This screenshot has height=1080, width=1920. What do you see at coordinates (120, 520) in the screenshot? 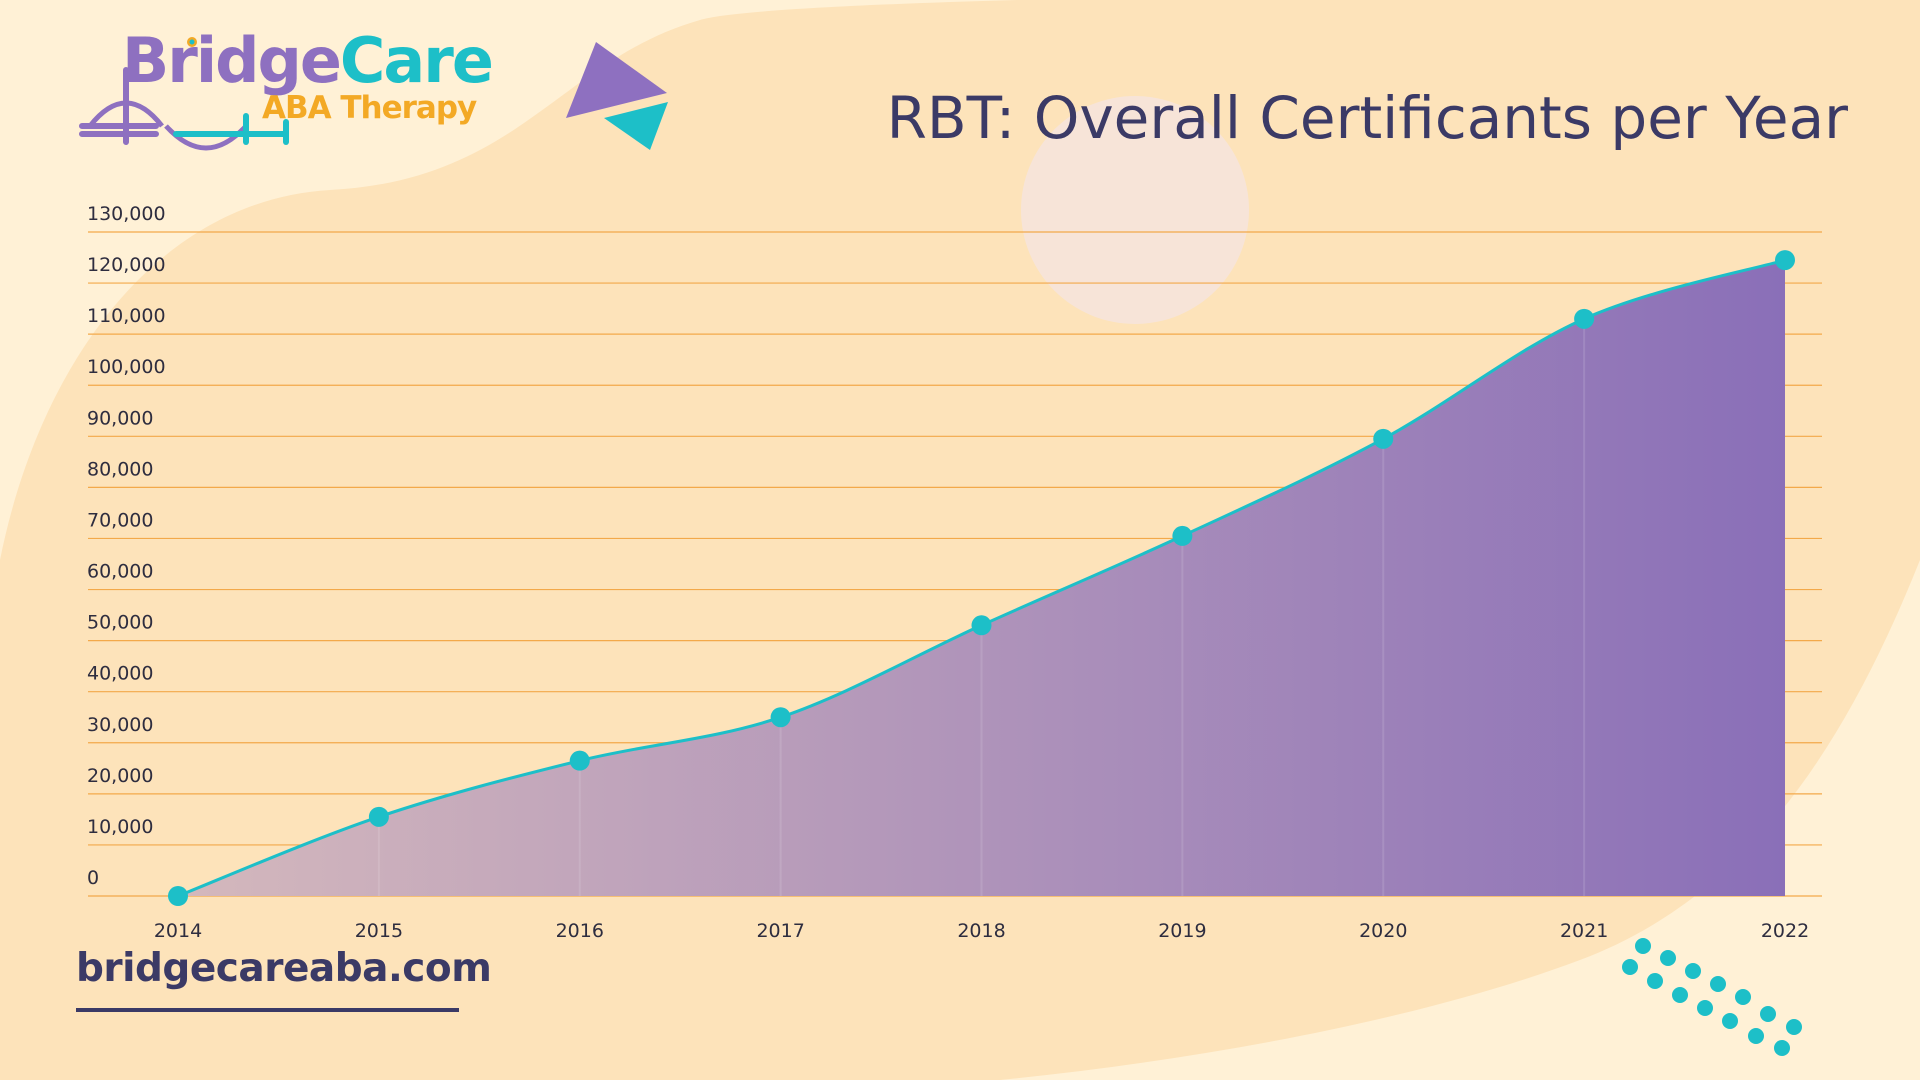
I see `y-tick-label: 70,000` at bounding box center [120, 520].